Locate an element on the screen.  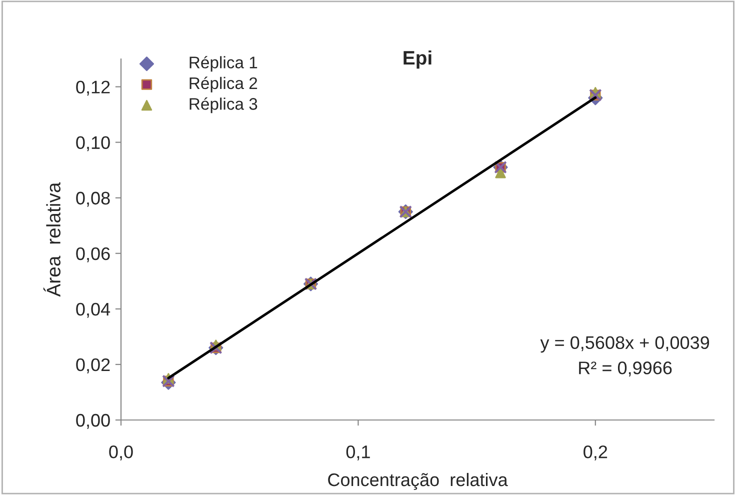
y-tick-label: 0,04 is located at coordinates (93, 310).